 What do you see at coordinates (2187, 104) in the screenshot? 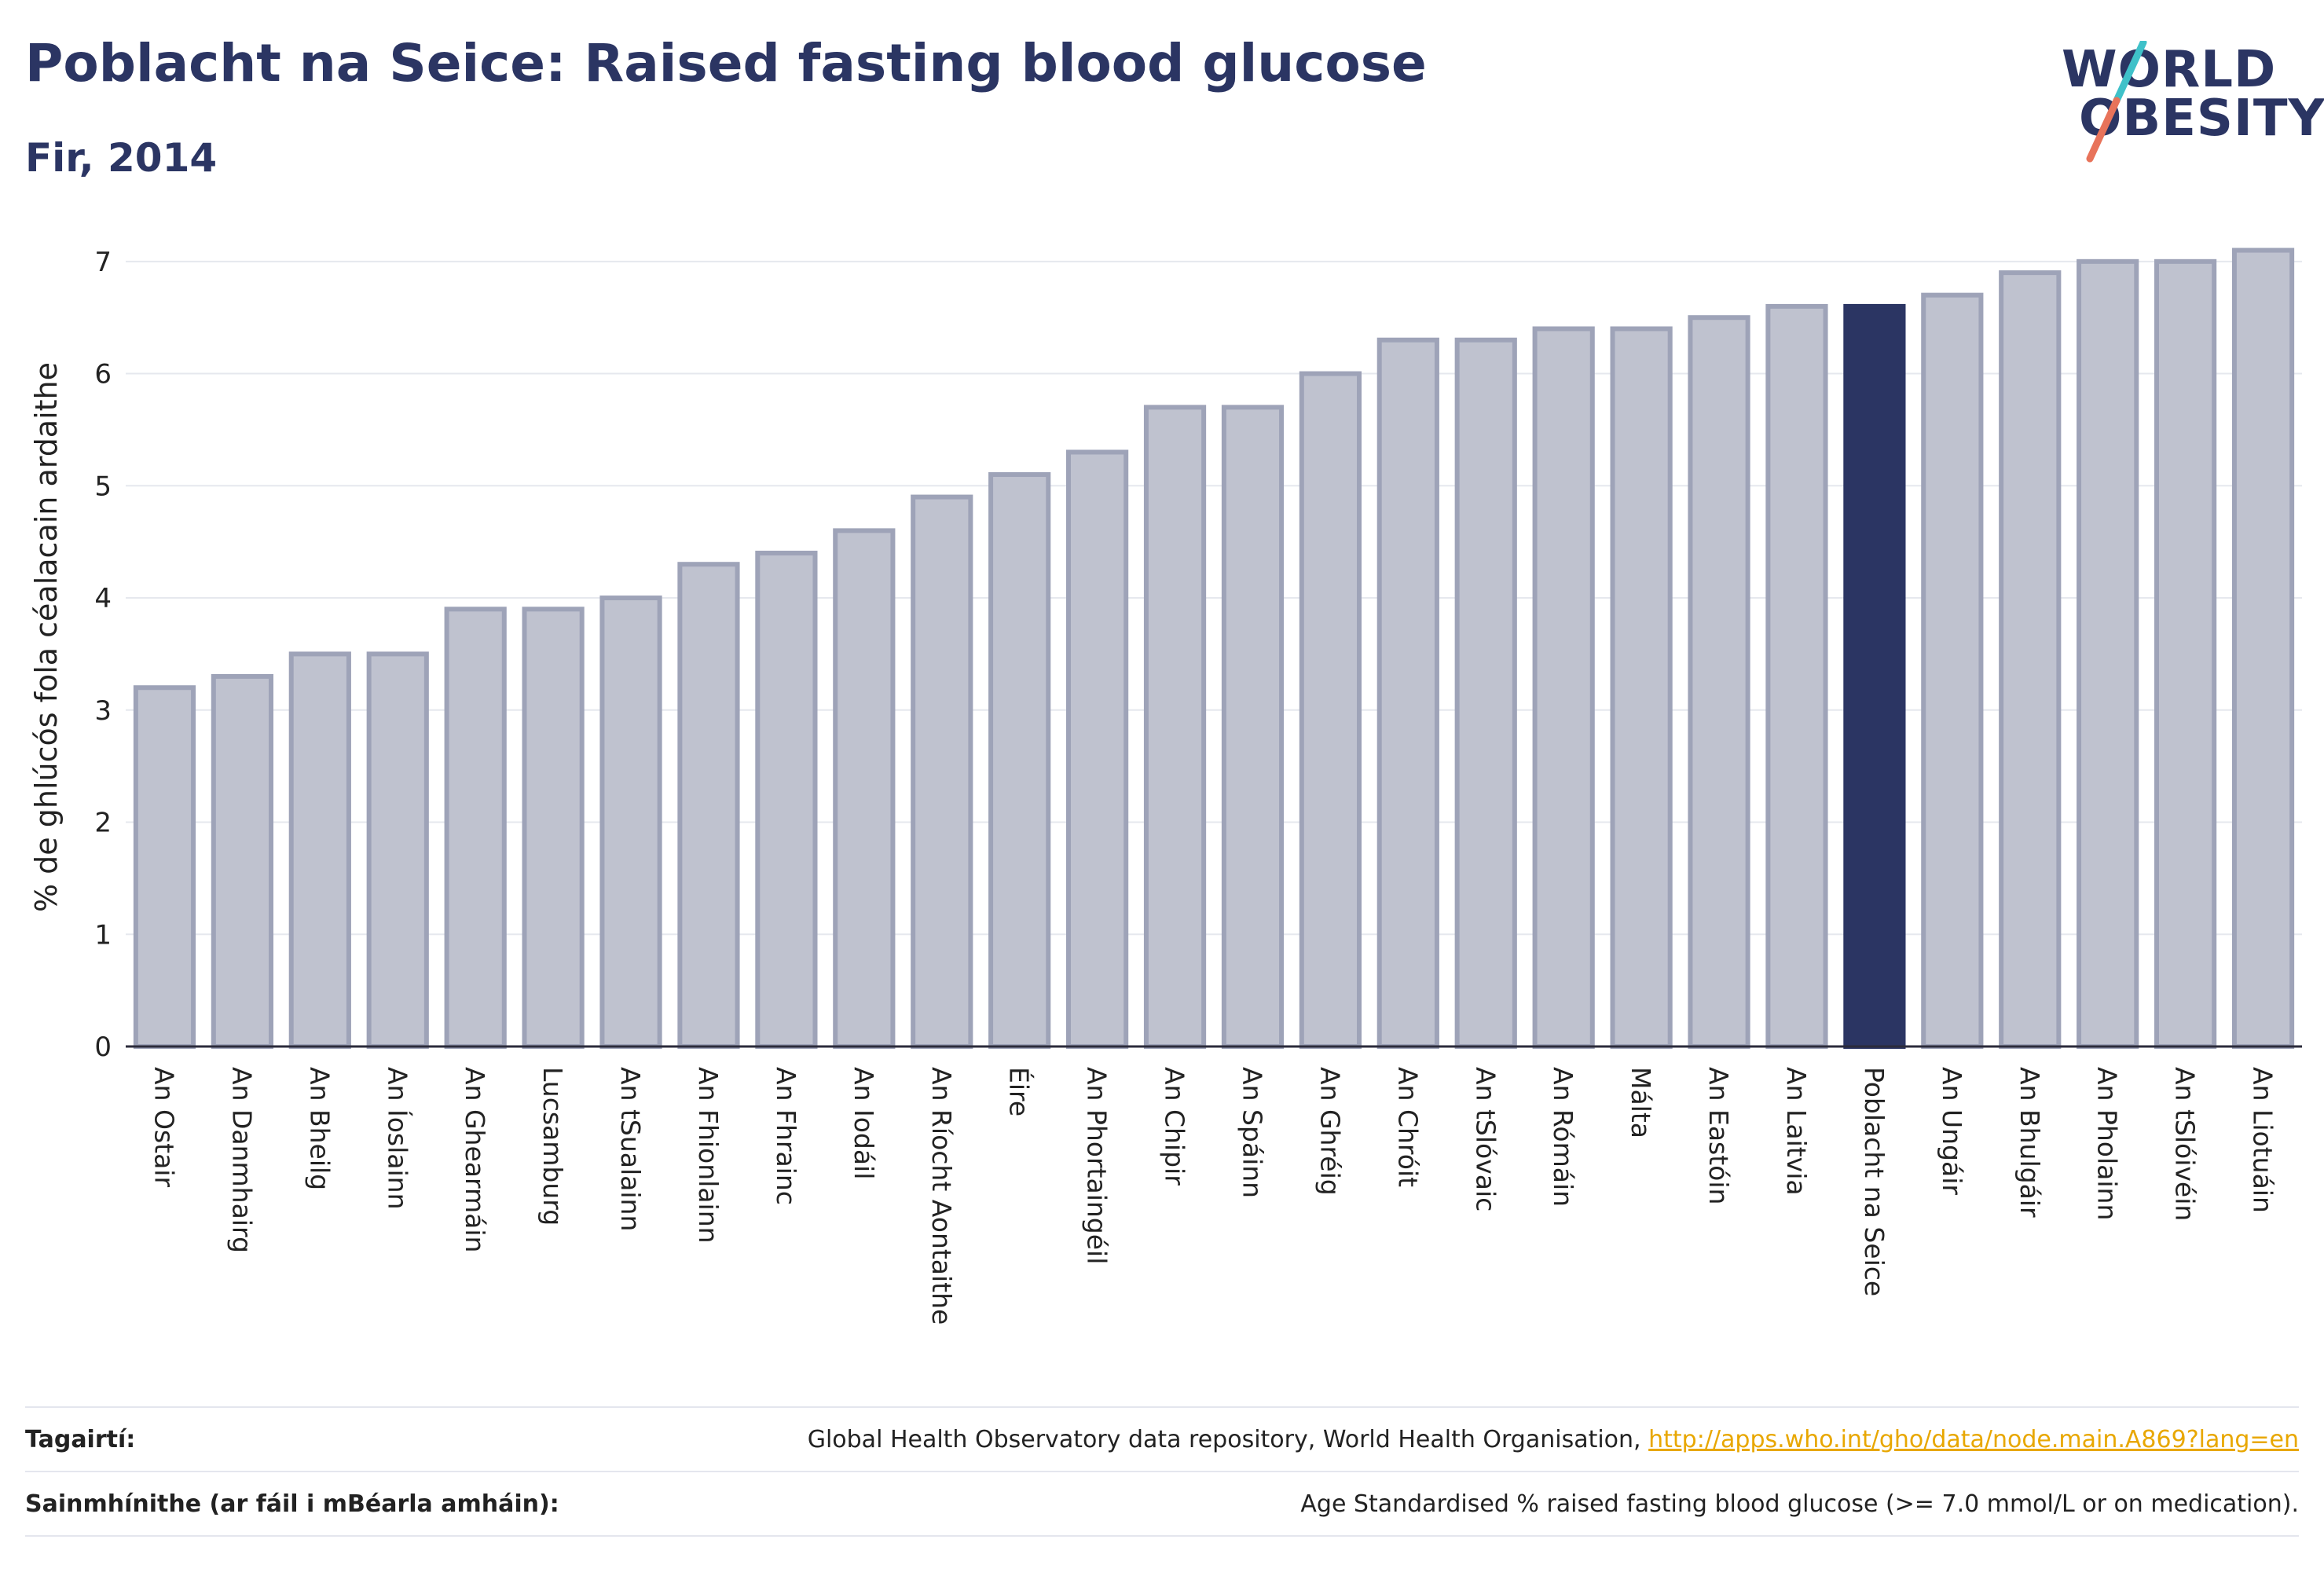
I see `world-obesity-logo: WORLD OBESITY` at bounding box center [2187, 104].